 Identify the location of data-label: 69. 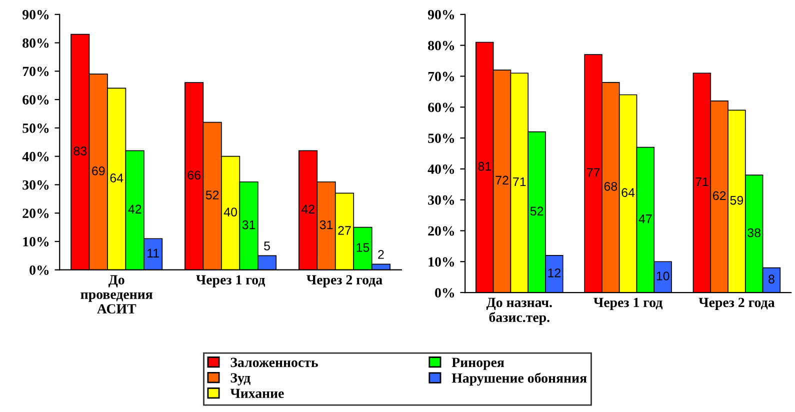
(98, 171).